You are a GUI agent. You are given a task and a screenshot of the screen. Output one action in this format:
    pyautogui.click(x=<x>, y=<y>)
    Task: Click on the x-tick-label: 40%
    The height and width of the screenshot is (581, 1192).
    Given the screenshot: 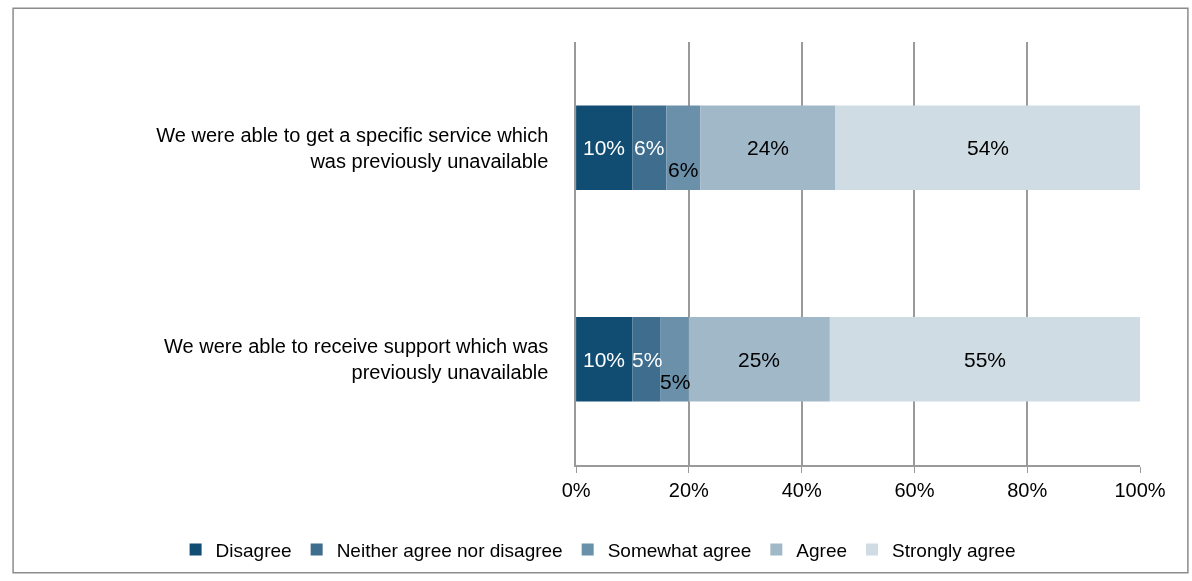 What is the action you would take?
    pyautogui.click(x=801, y=489)
    